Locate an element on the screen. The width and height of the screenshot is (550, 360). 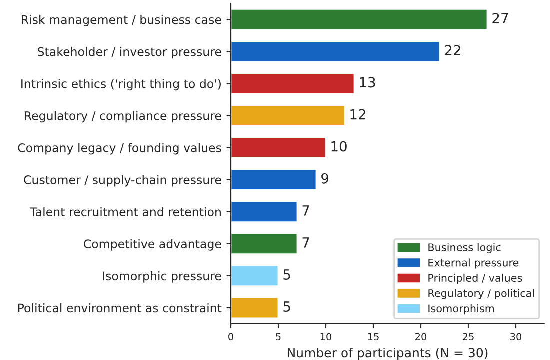
data-label: 13 is located at coordinates (368, 82).